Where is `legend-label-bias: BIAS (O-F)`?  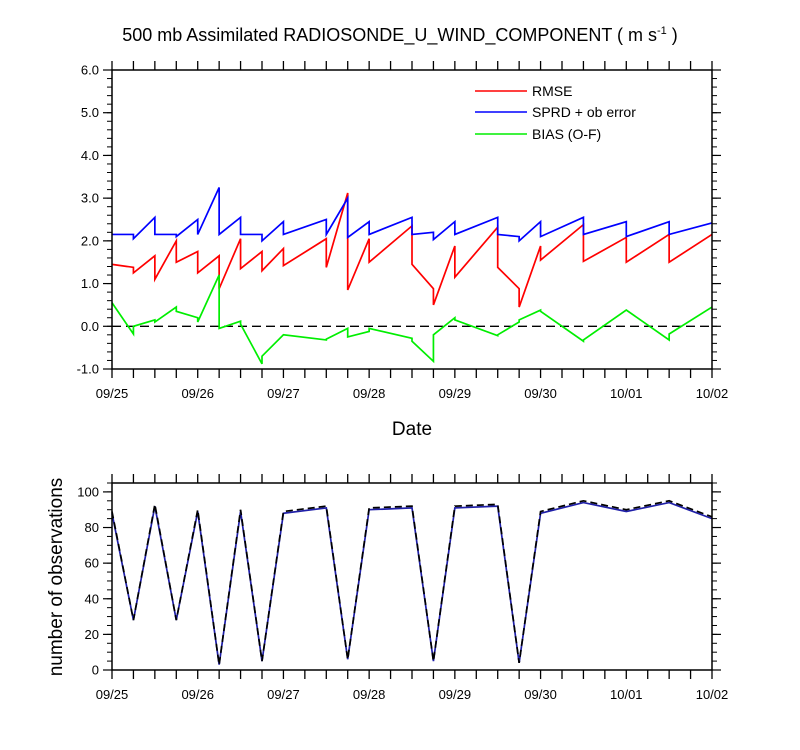 legend-label-bias: BIAS (O-F) is located at coordinates (566, 134).